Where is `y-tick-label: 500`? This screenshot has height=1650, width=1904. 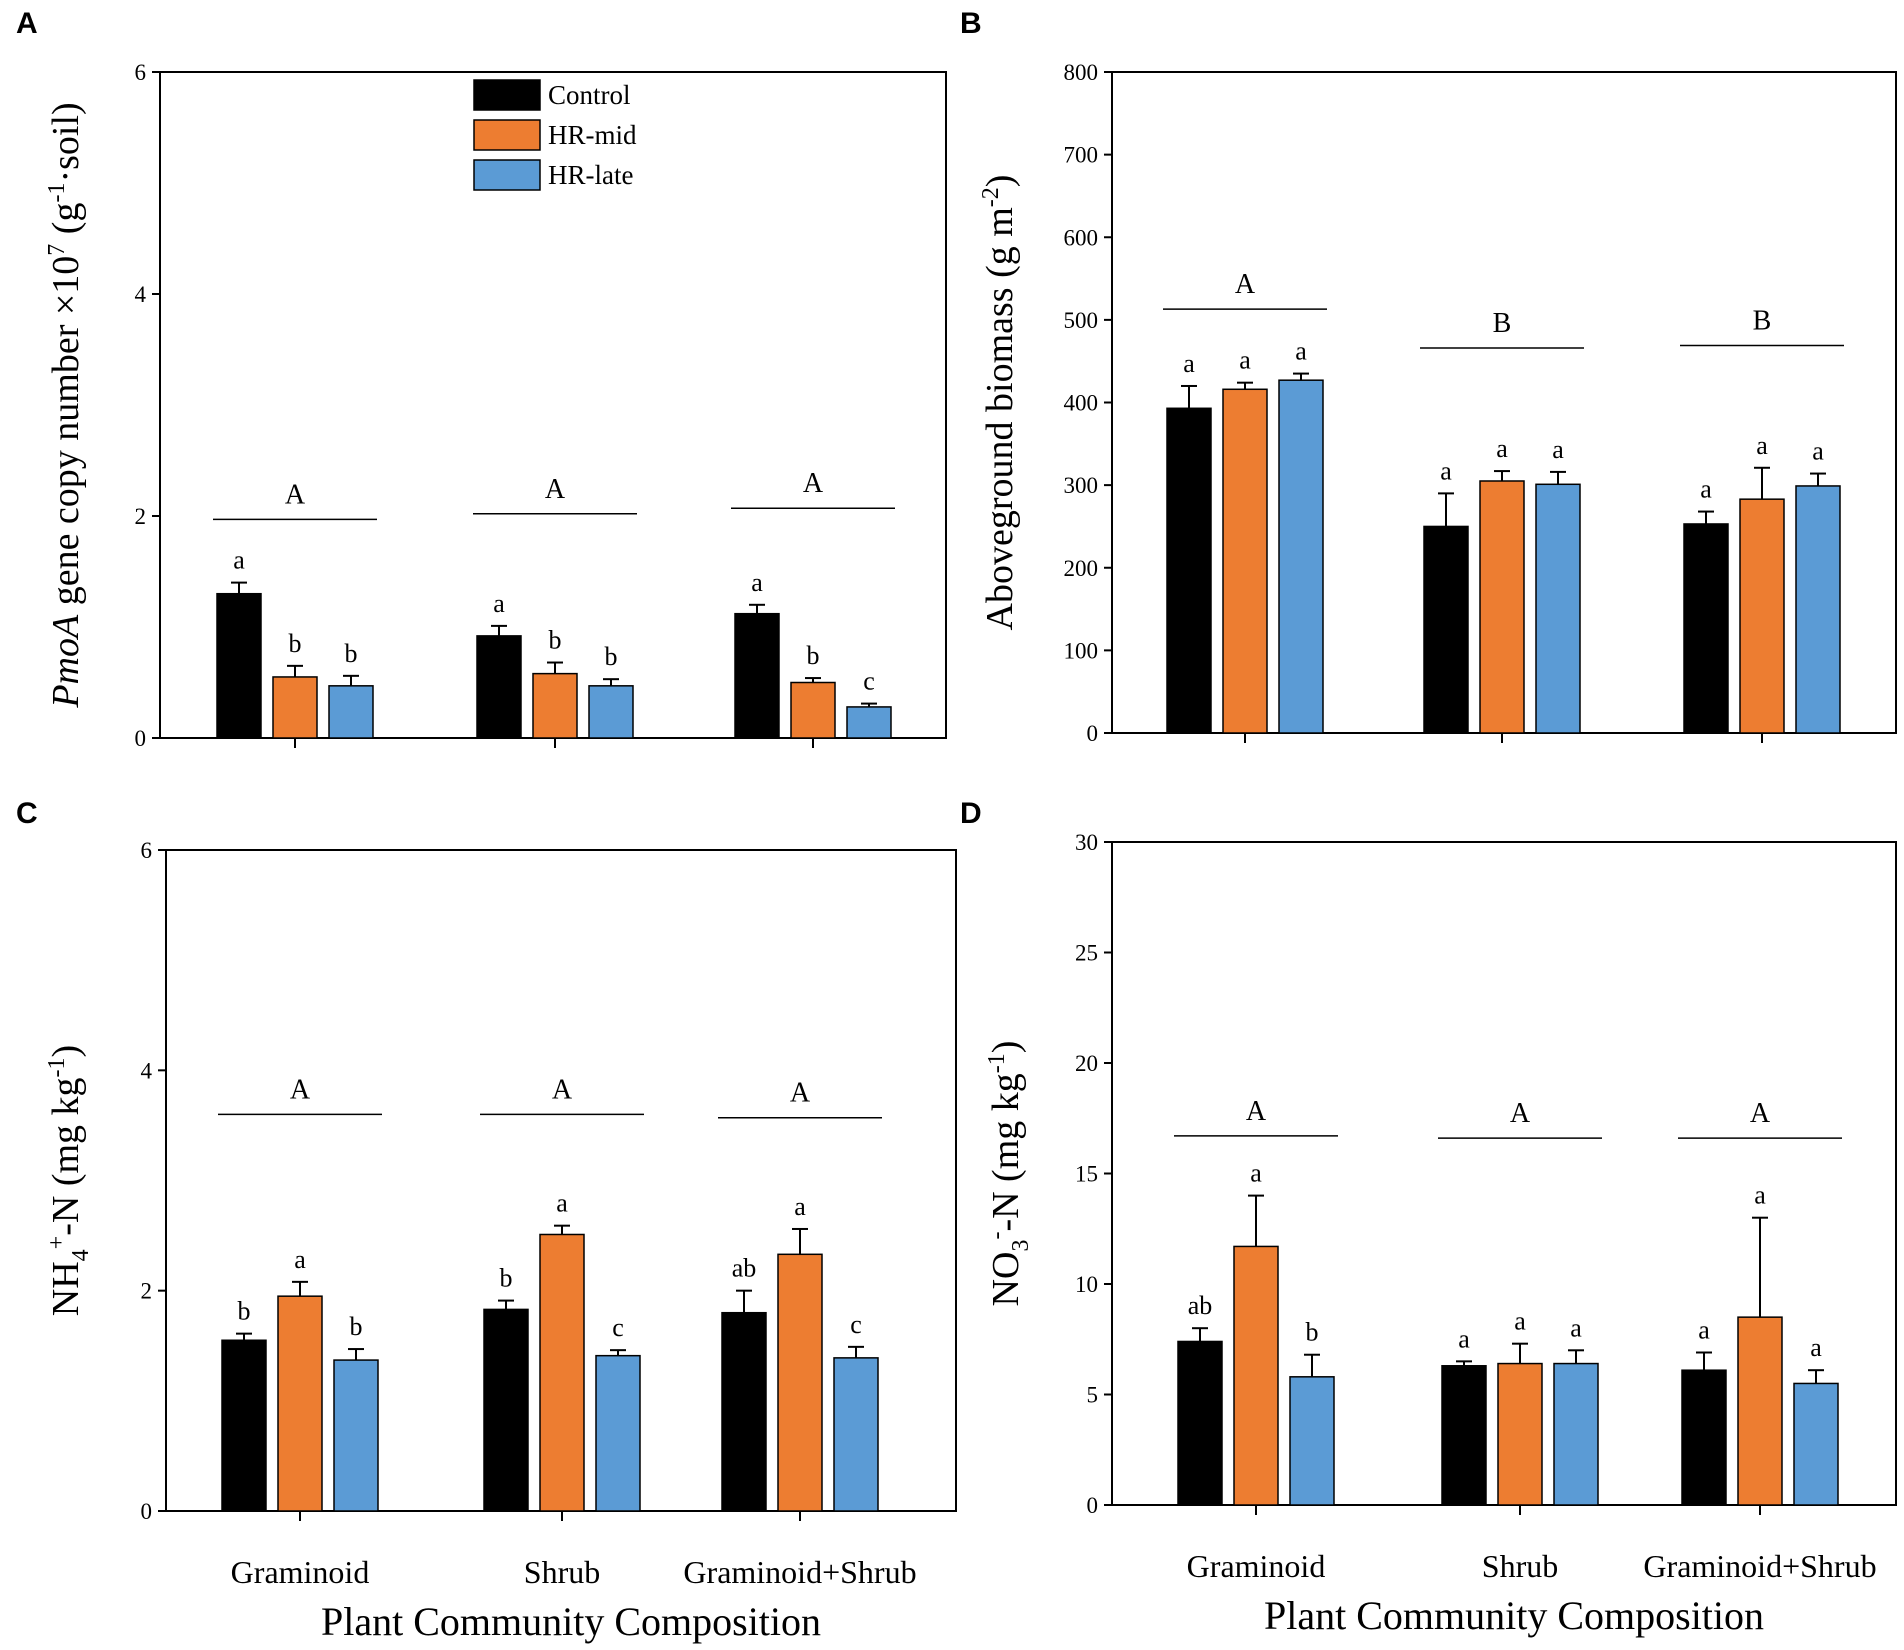
y-tick-label: 500 is located at coordinates (1081, 320).